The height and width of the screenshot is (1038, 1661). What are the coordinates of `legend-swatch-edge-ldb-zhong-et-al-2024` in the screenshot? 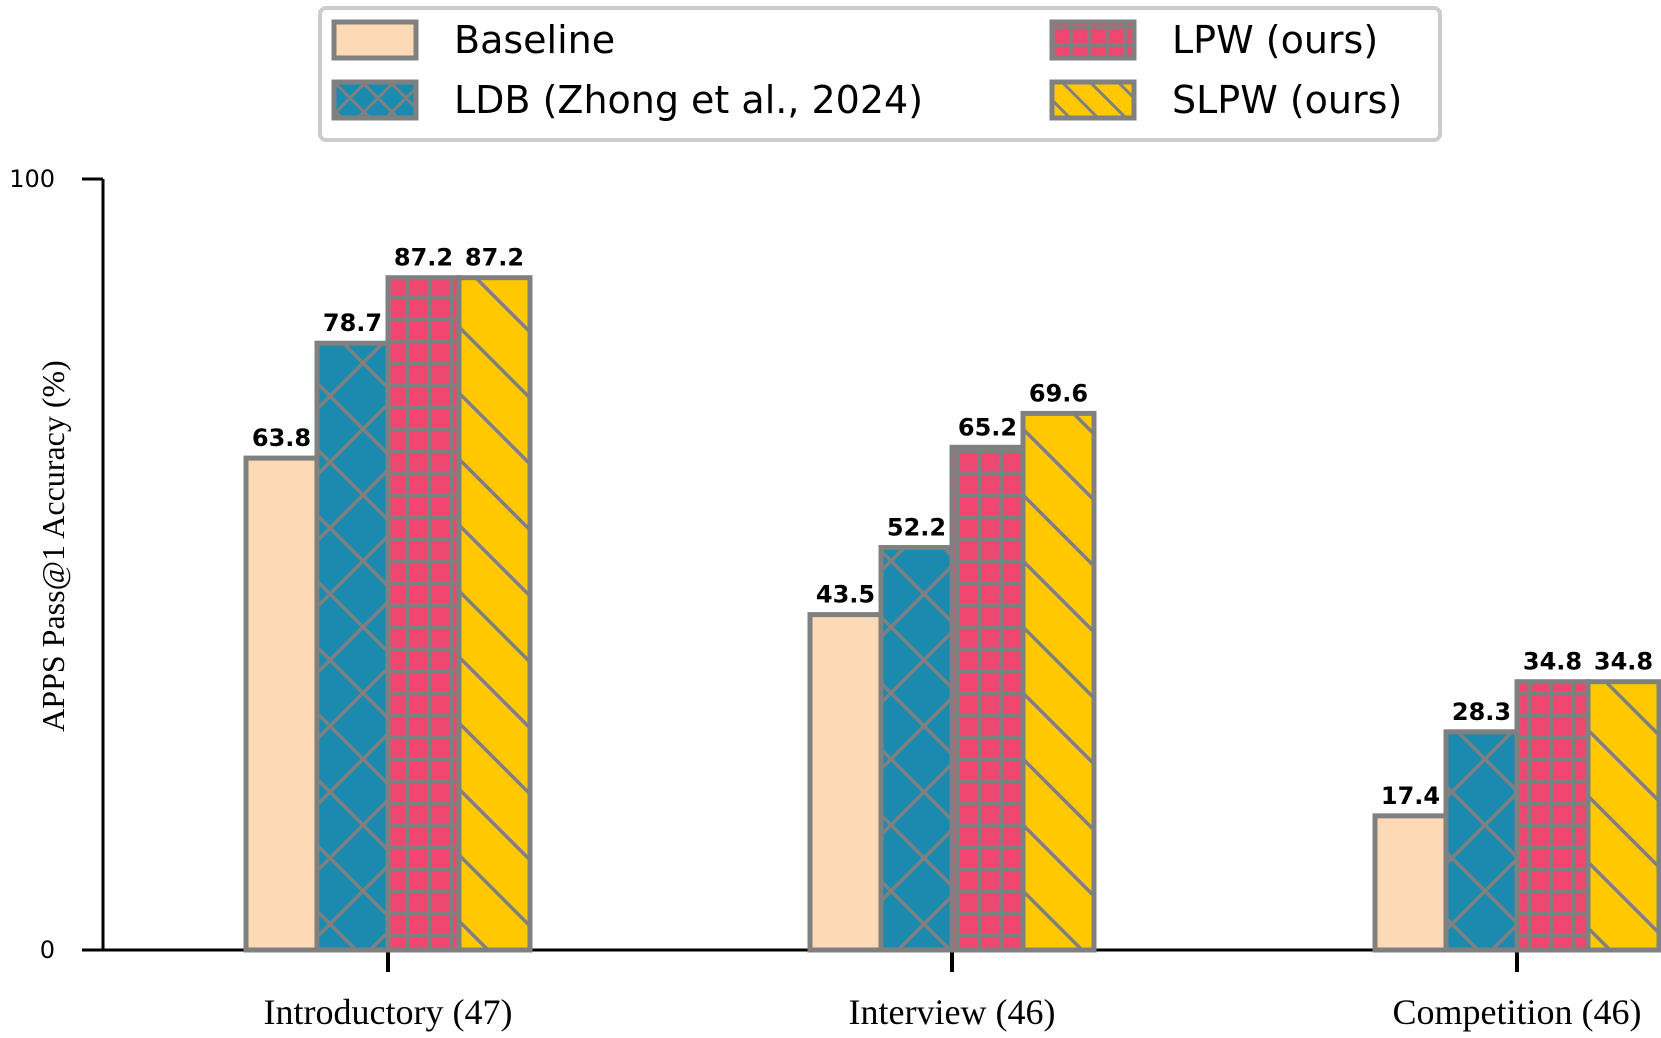 It's located at (375, 100).